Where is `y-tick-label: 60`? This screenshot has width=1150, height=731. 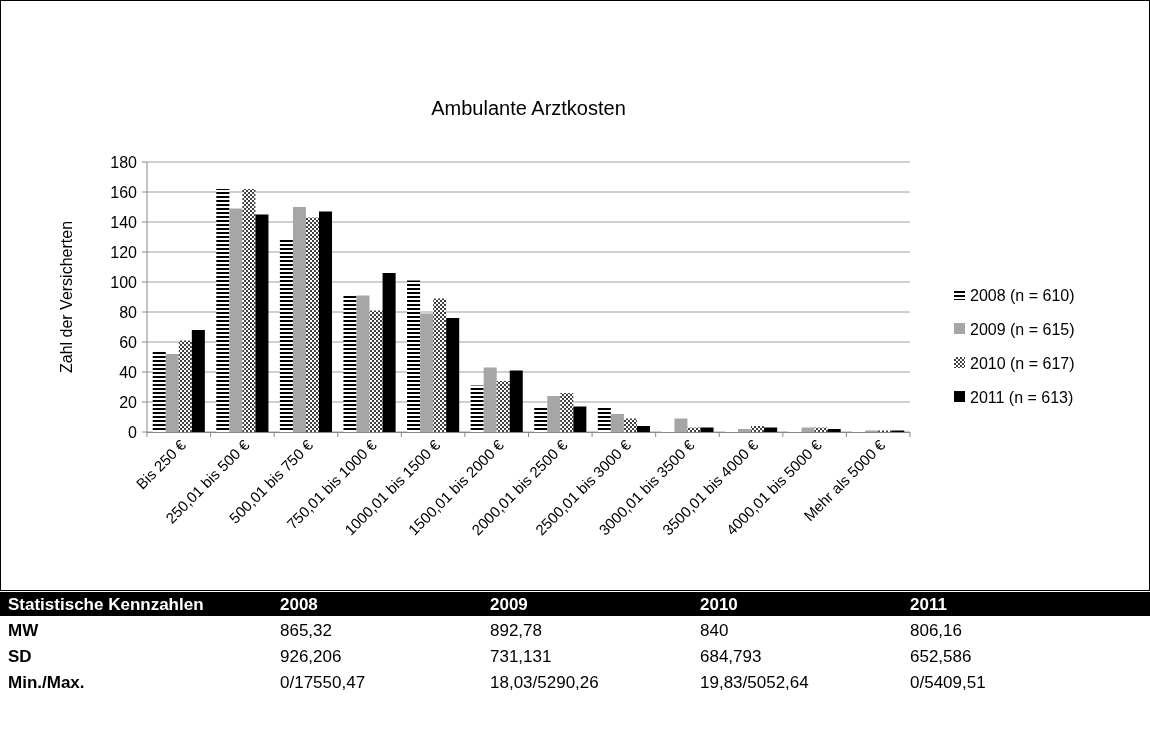
y-tick-label: 60 is located at coordinates (128, 342).